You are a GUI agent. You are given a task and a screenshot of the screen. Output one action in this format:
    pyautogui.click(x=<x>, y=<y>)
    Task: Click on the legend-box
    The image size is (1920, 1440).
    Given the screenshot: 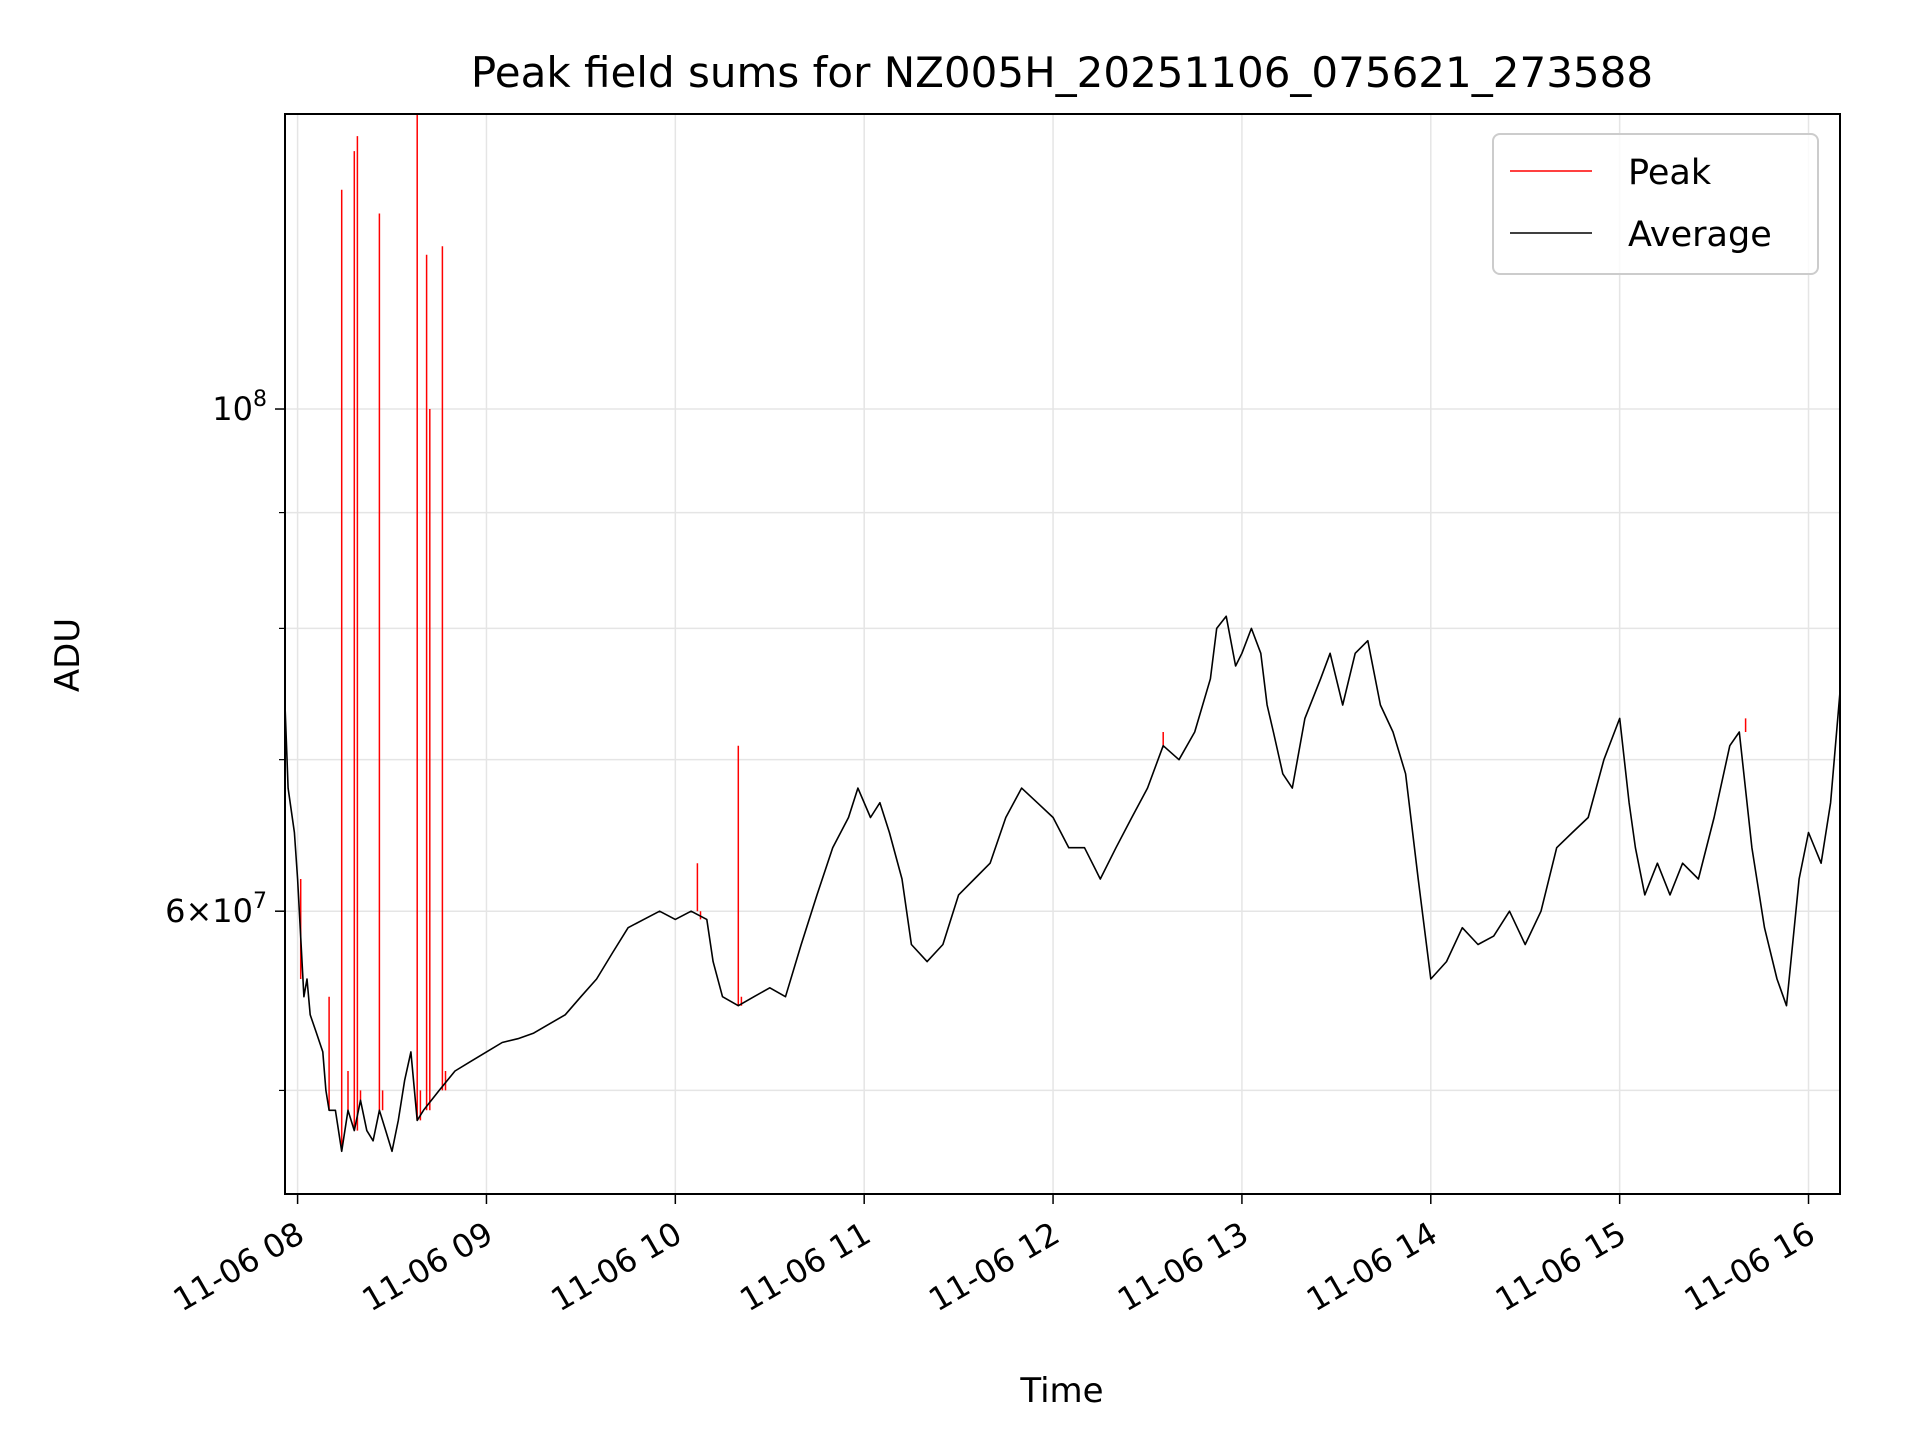 What is the action you would take?
    pyautogui.click(x=1655, y=204)
    